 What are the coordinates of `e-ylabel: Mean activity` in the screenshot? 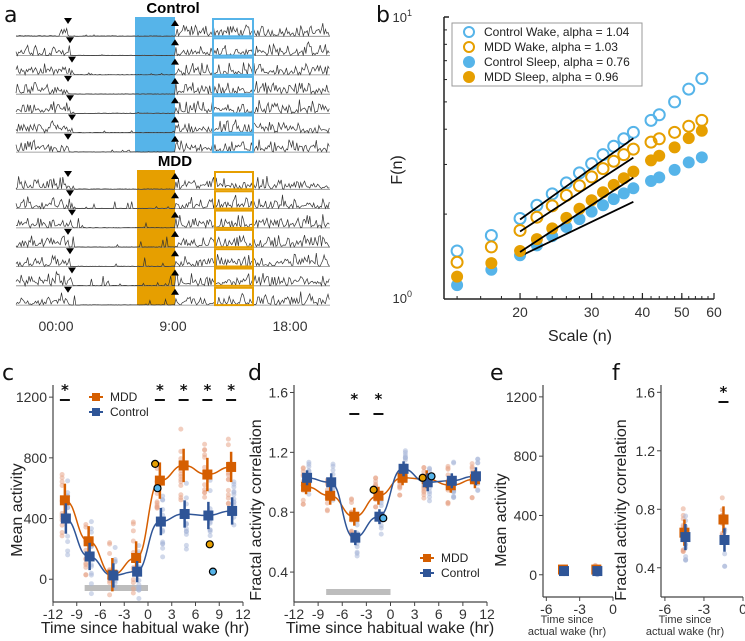 It's located at (501, 519).